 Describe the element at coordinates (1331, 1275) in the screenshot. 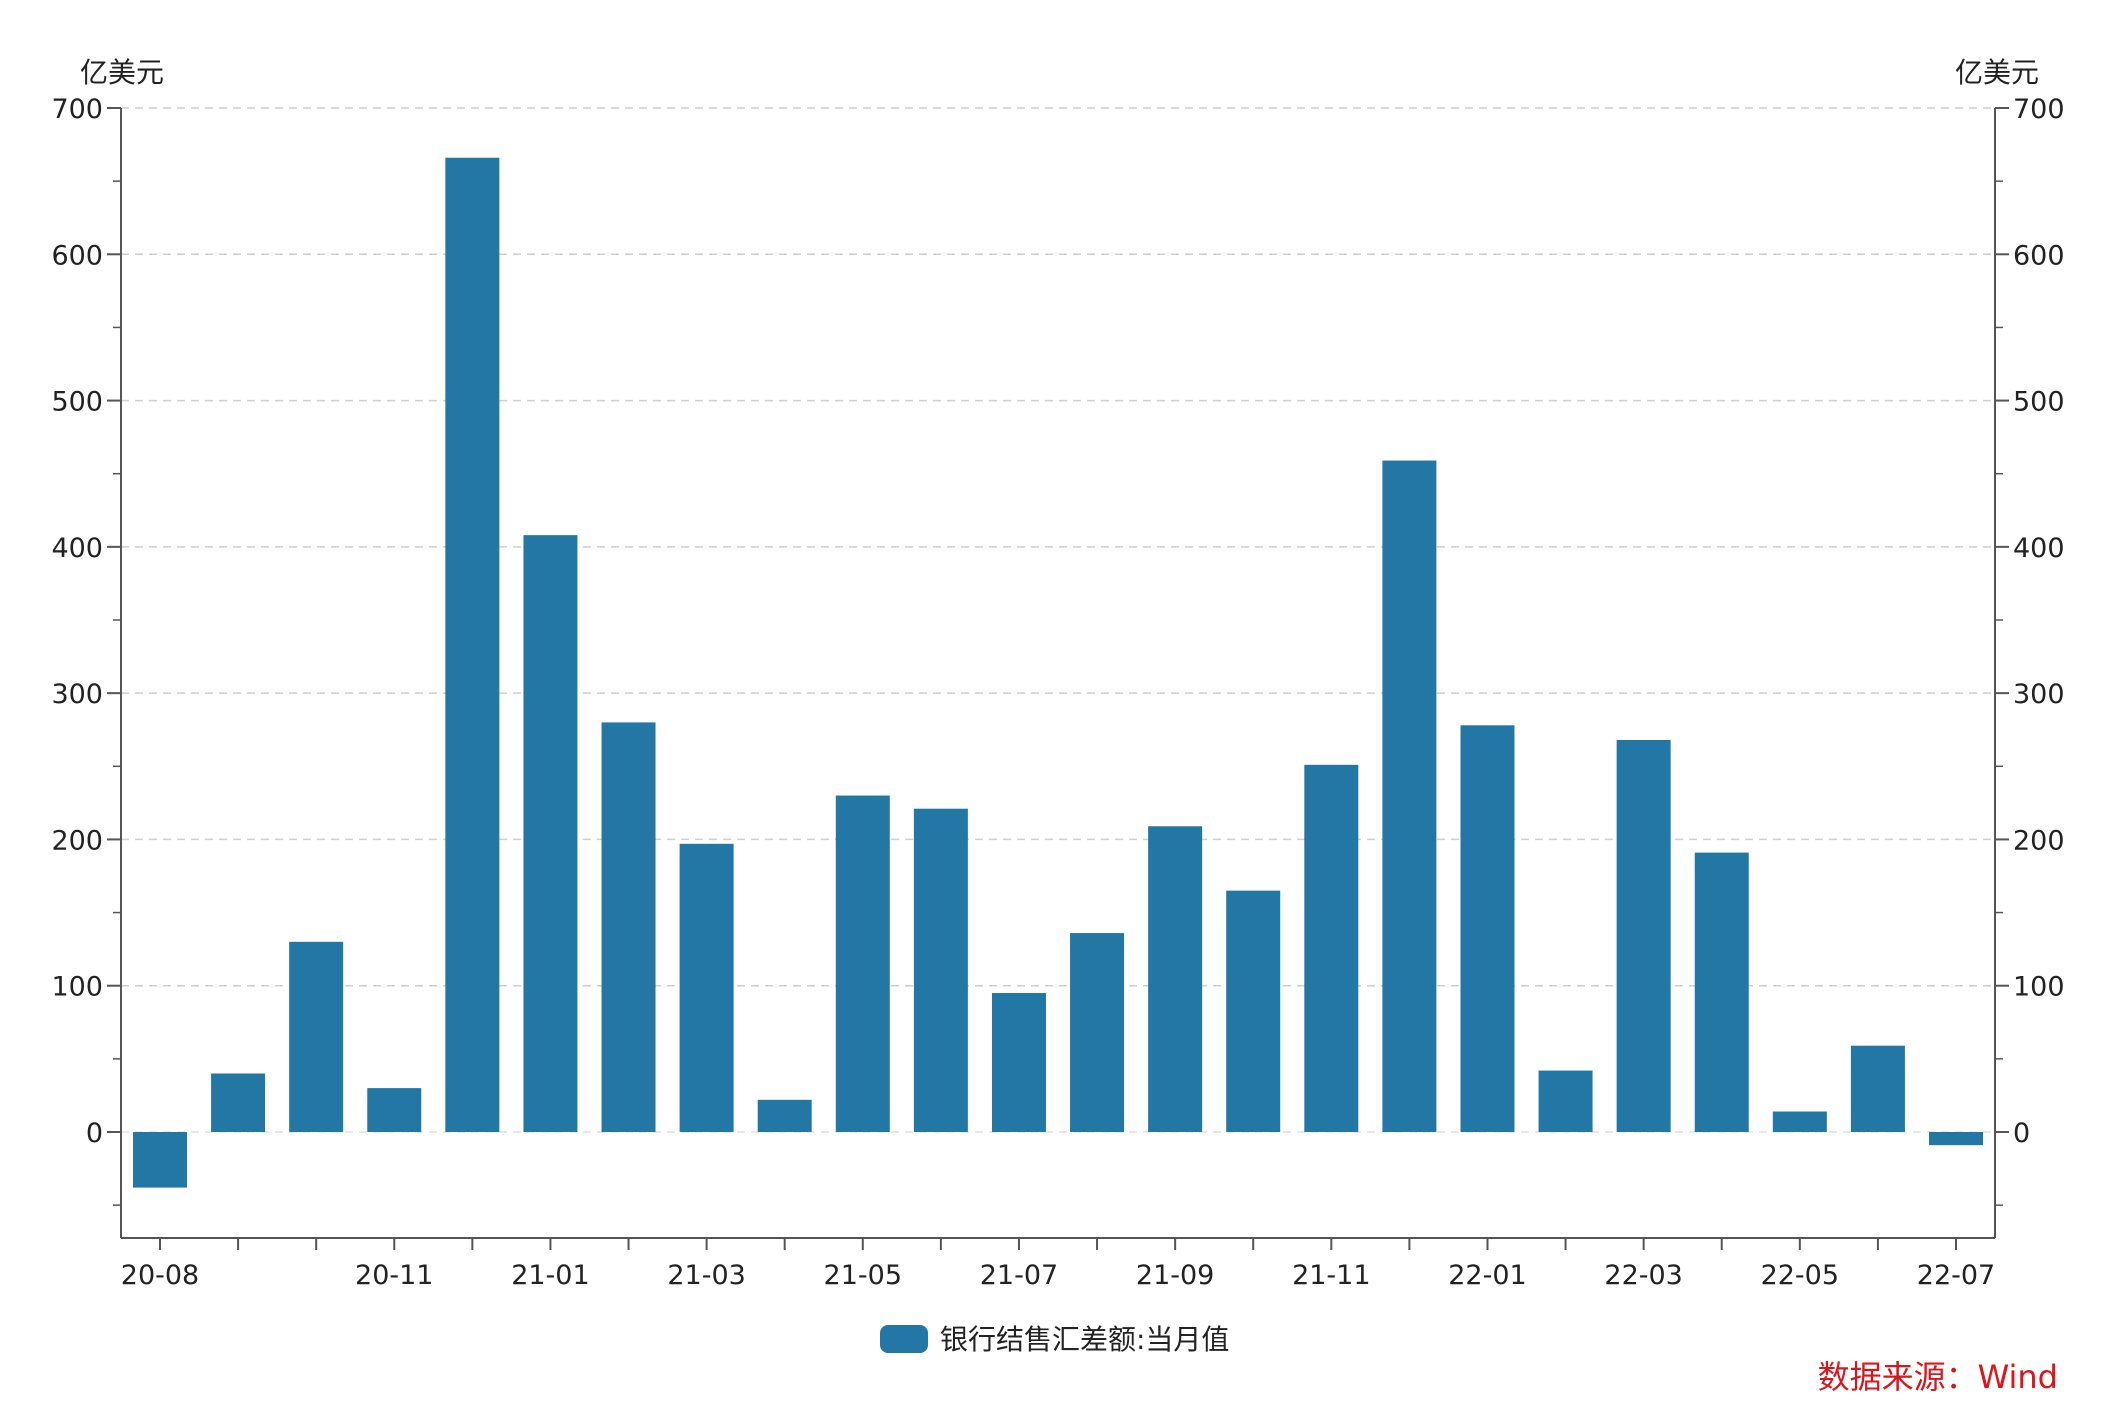

I see `x-tick-label: 21-11` at that location.